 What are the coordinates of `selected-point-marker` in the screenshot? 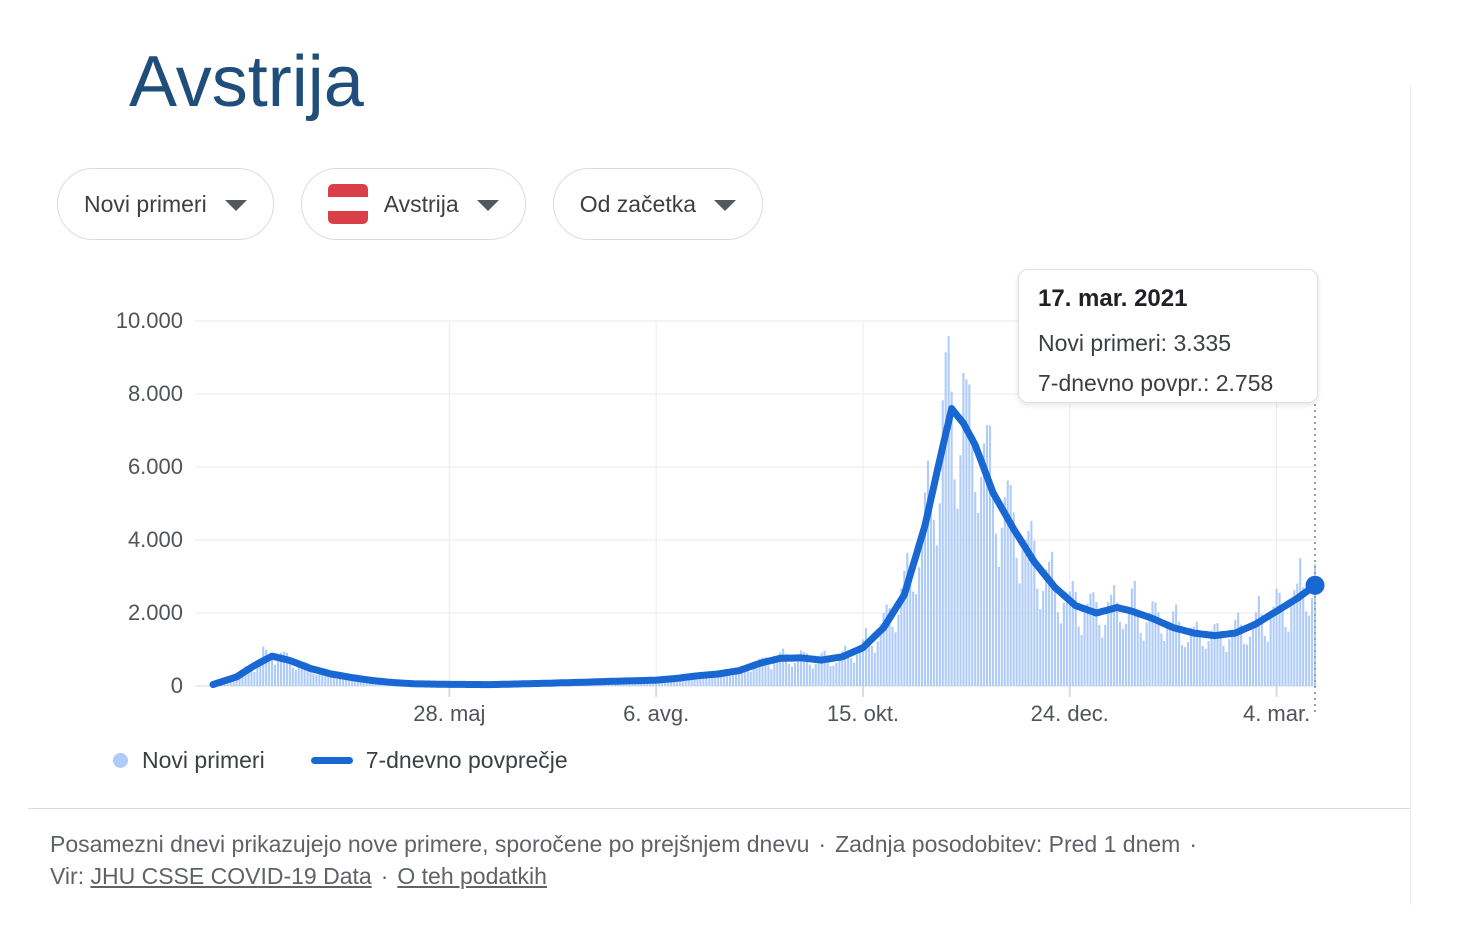 It's located at (1315, 585).